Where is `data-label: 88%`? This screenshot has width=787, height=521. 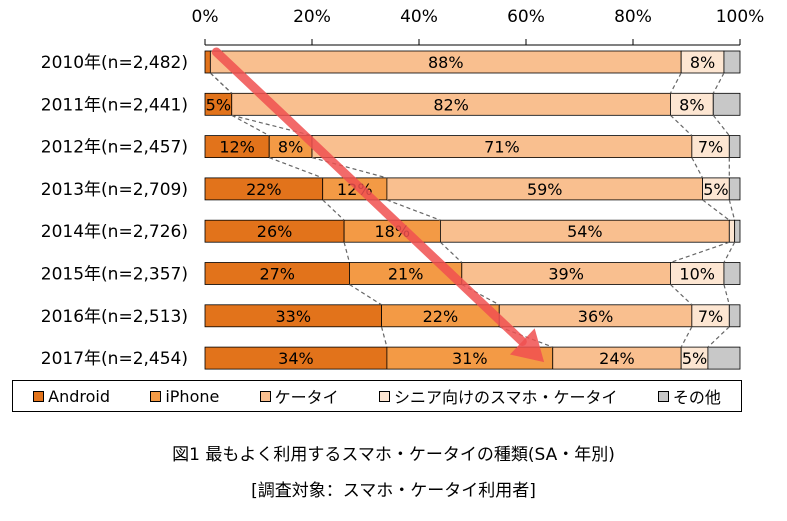 data-label: 88% is located at coordinates (446, 62).